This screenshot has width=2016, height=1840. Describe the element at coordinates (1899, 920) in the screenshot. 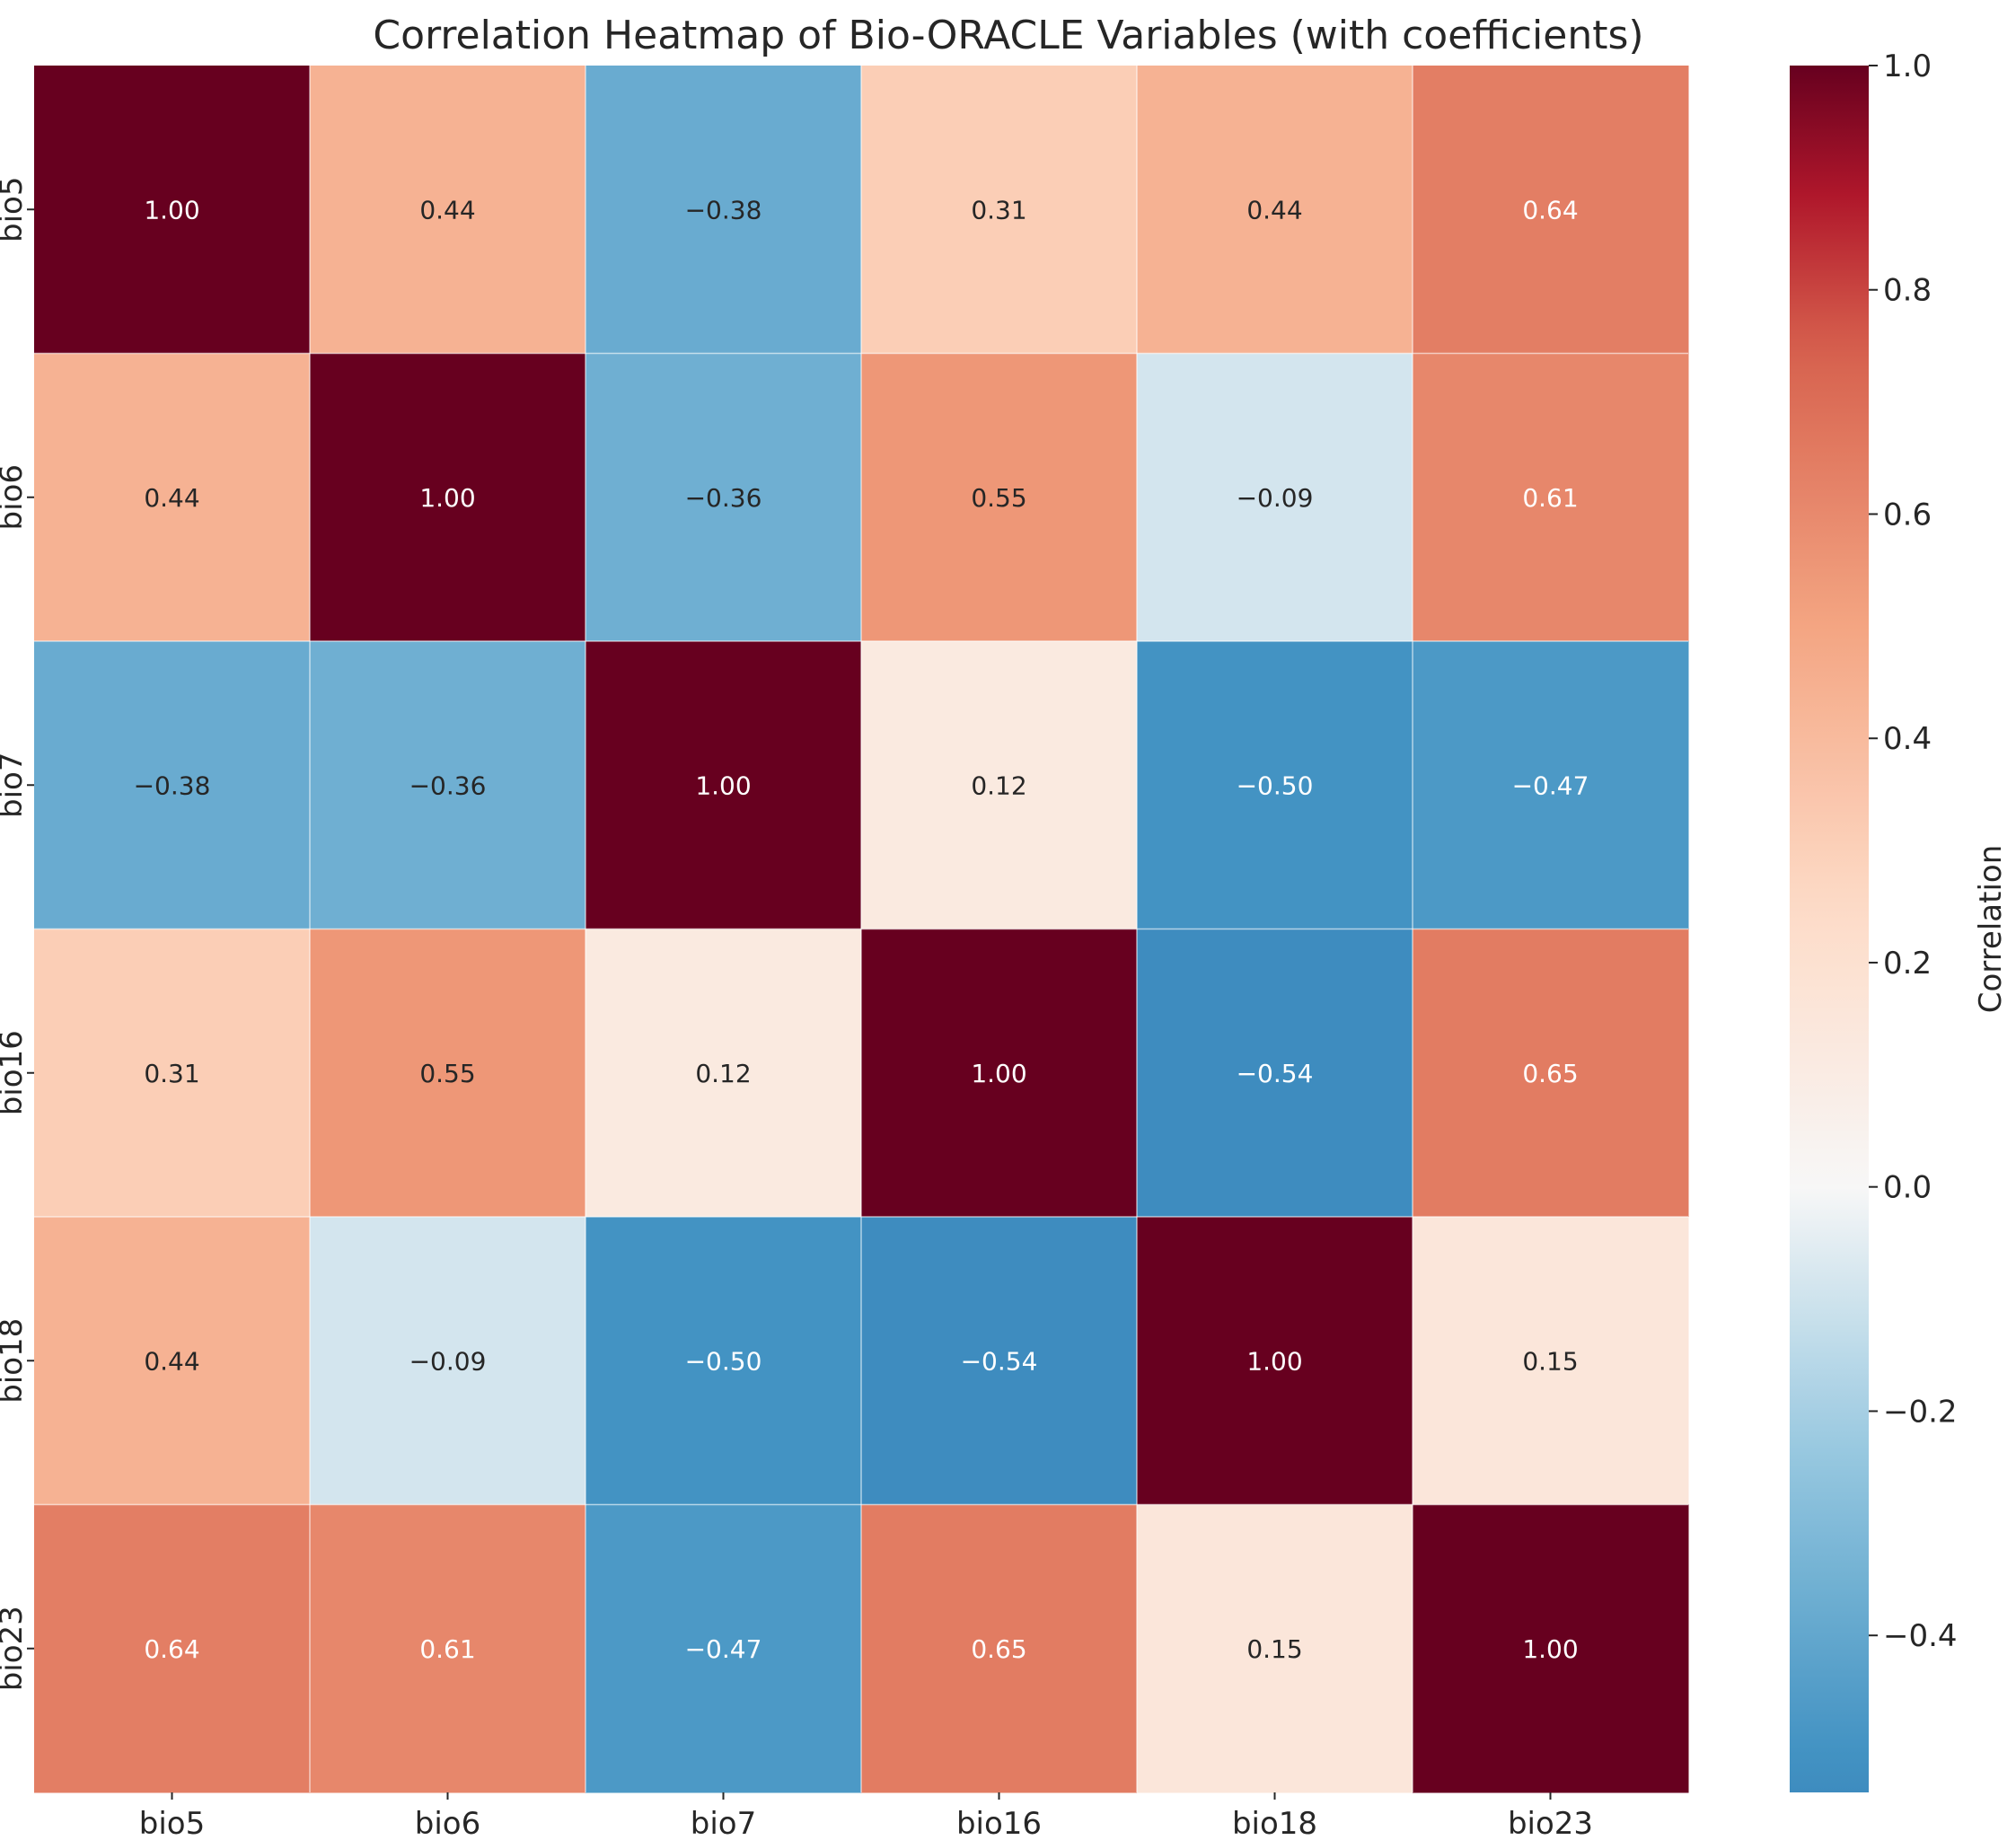

I see `colorbar: −0.4 −0.2 0.0 0.2 0.4 0.6 0.8 1.0 Correlation` at that location.